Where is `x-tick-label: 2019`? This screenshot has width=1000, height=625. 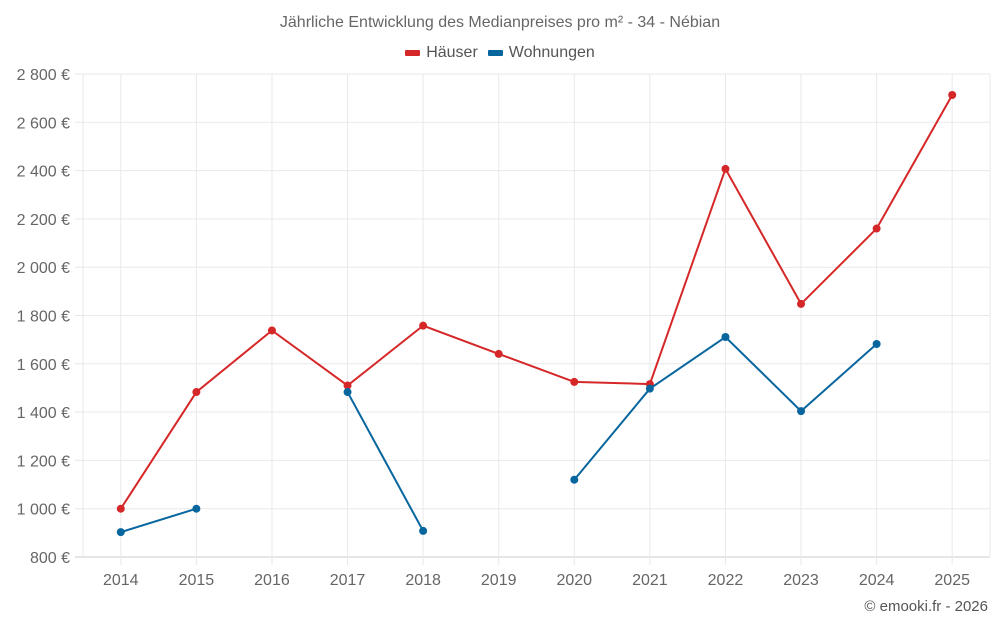
x-tick-label: 2019 is located at coordinates (499, 580).